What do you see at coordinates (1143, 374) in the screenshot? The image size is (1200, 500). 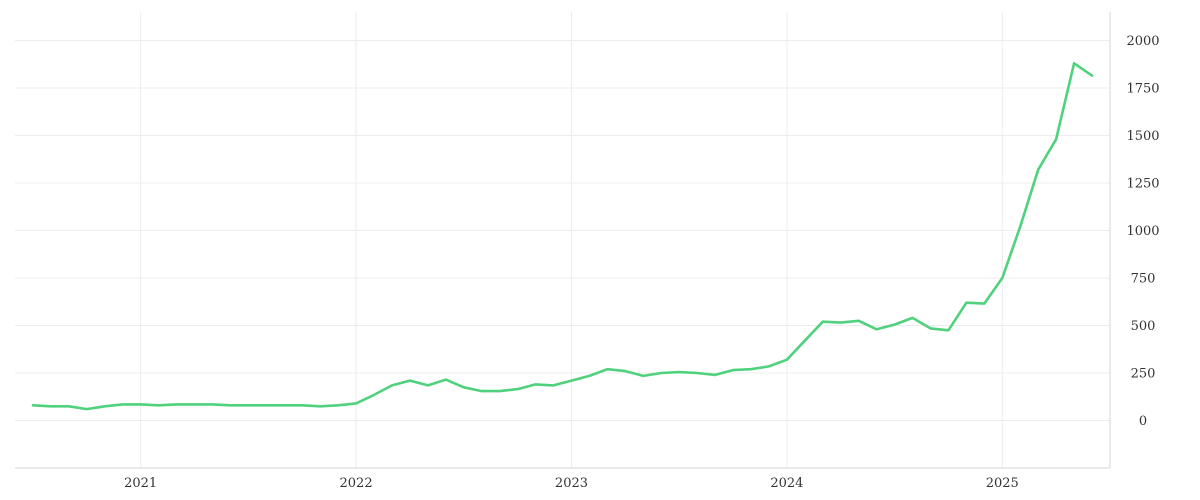 I see `y-tick-label: 250` at bounding box center [1143, 374].